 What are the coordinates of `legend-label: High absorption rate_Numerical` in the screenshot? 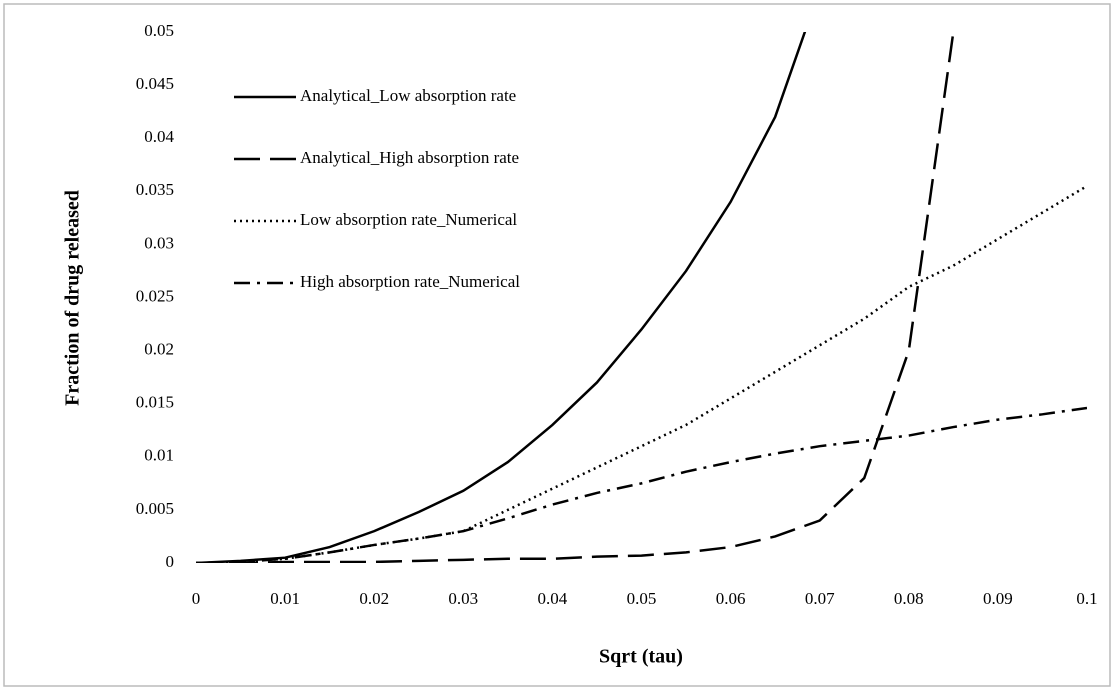 It's located at (410, 281).